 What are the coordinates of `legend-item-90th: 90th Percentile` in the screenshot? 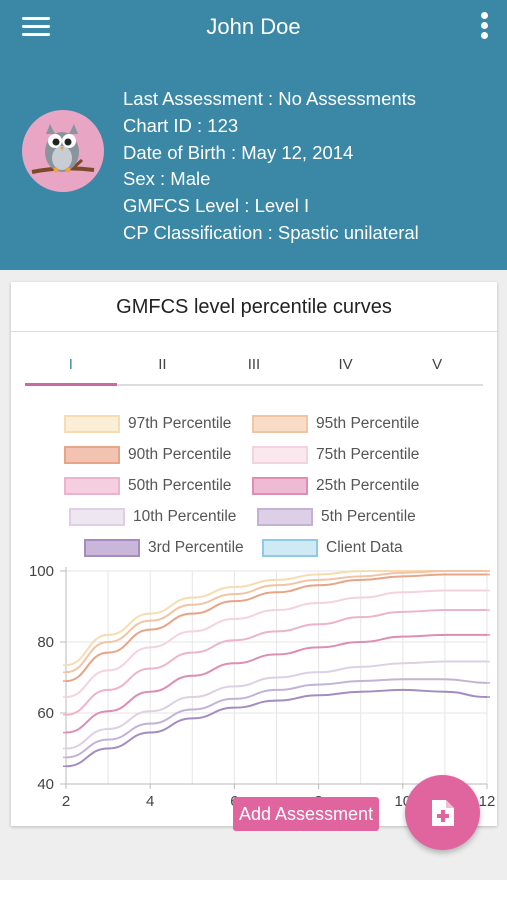 It's located at (147, 455).